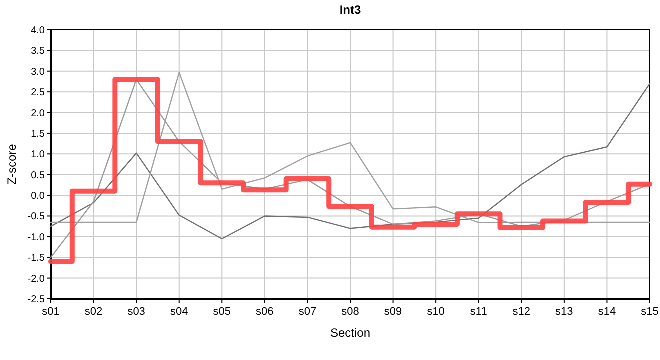 This screenshot has height=360, width=660. Describe the element at coordinates (650, 312) in the screenshot. I see `x-tick-label: s15` at that location.